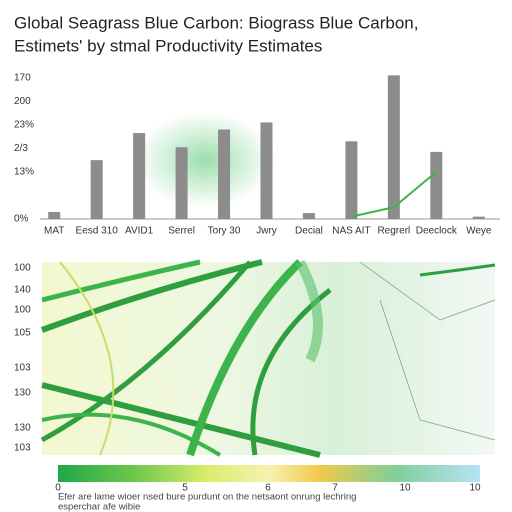 This screenshot has width=512, height=512. Describe the element at coordinates (268, 488) in the screenshot. I see `colorbar-label: 6` at that location.